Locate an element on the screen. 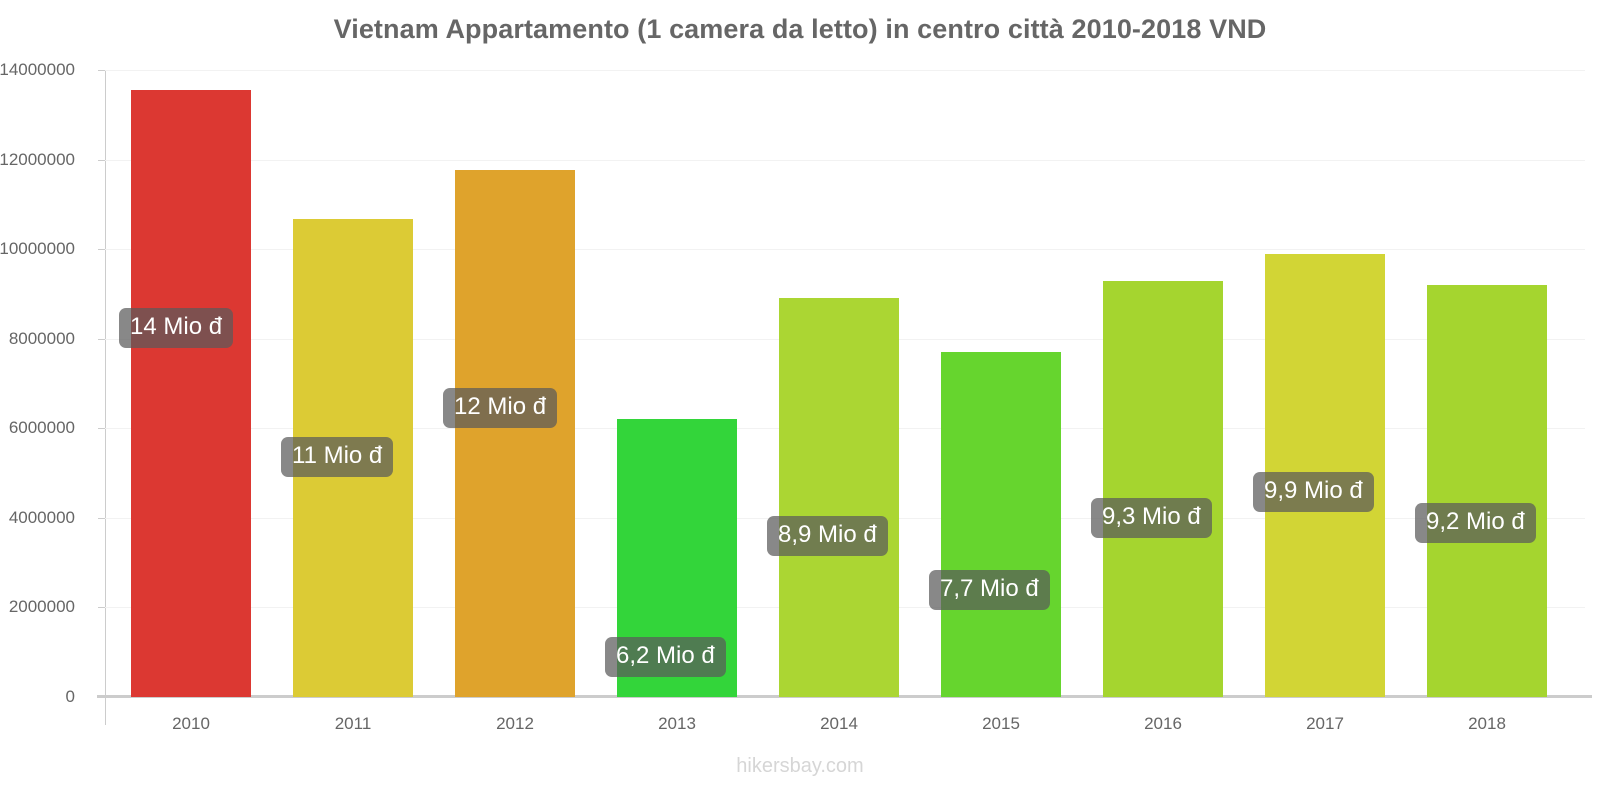 This screenshot has width=1600, height=800. y-axis-tick-label: 12000000 is located at coordinates (37, 159).